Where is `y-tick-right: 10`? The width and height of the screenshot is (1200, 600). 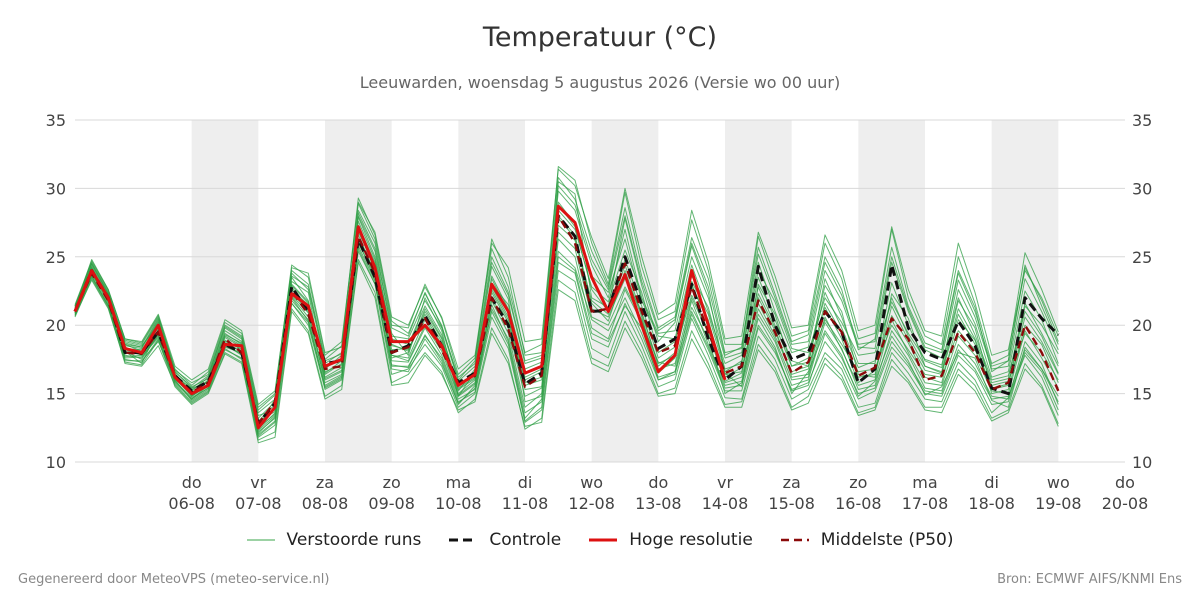 y-tick-right: 10 is located at coordinates (1142, 462).